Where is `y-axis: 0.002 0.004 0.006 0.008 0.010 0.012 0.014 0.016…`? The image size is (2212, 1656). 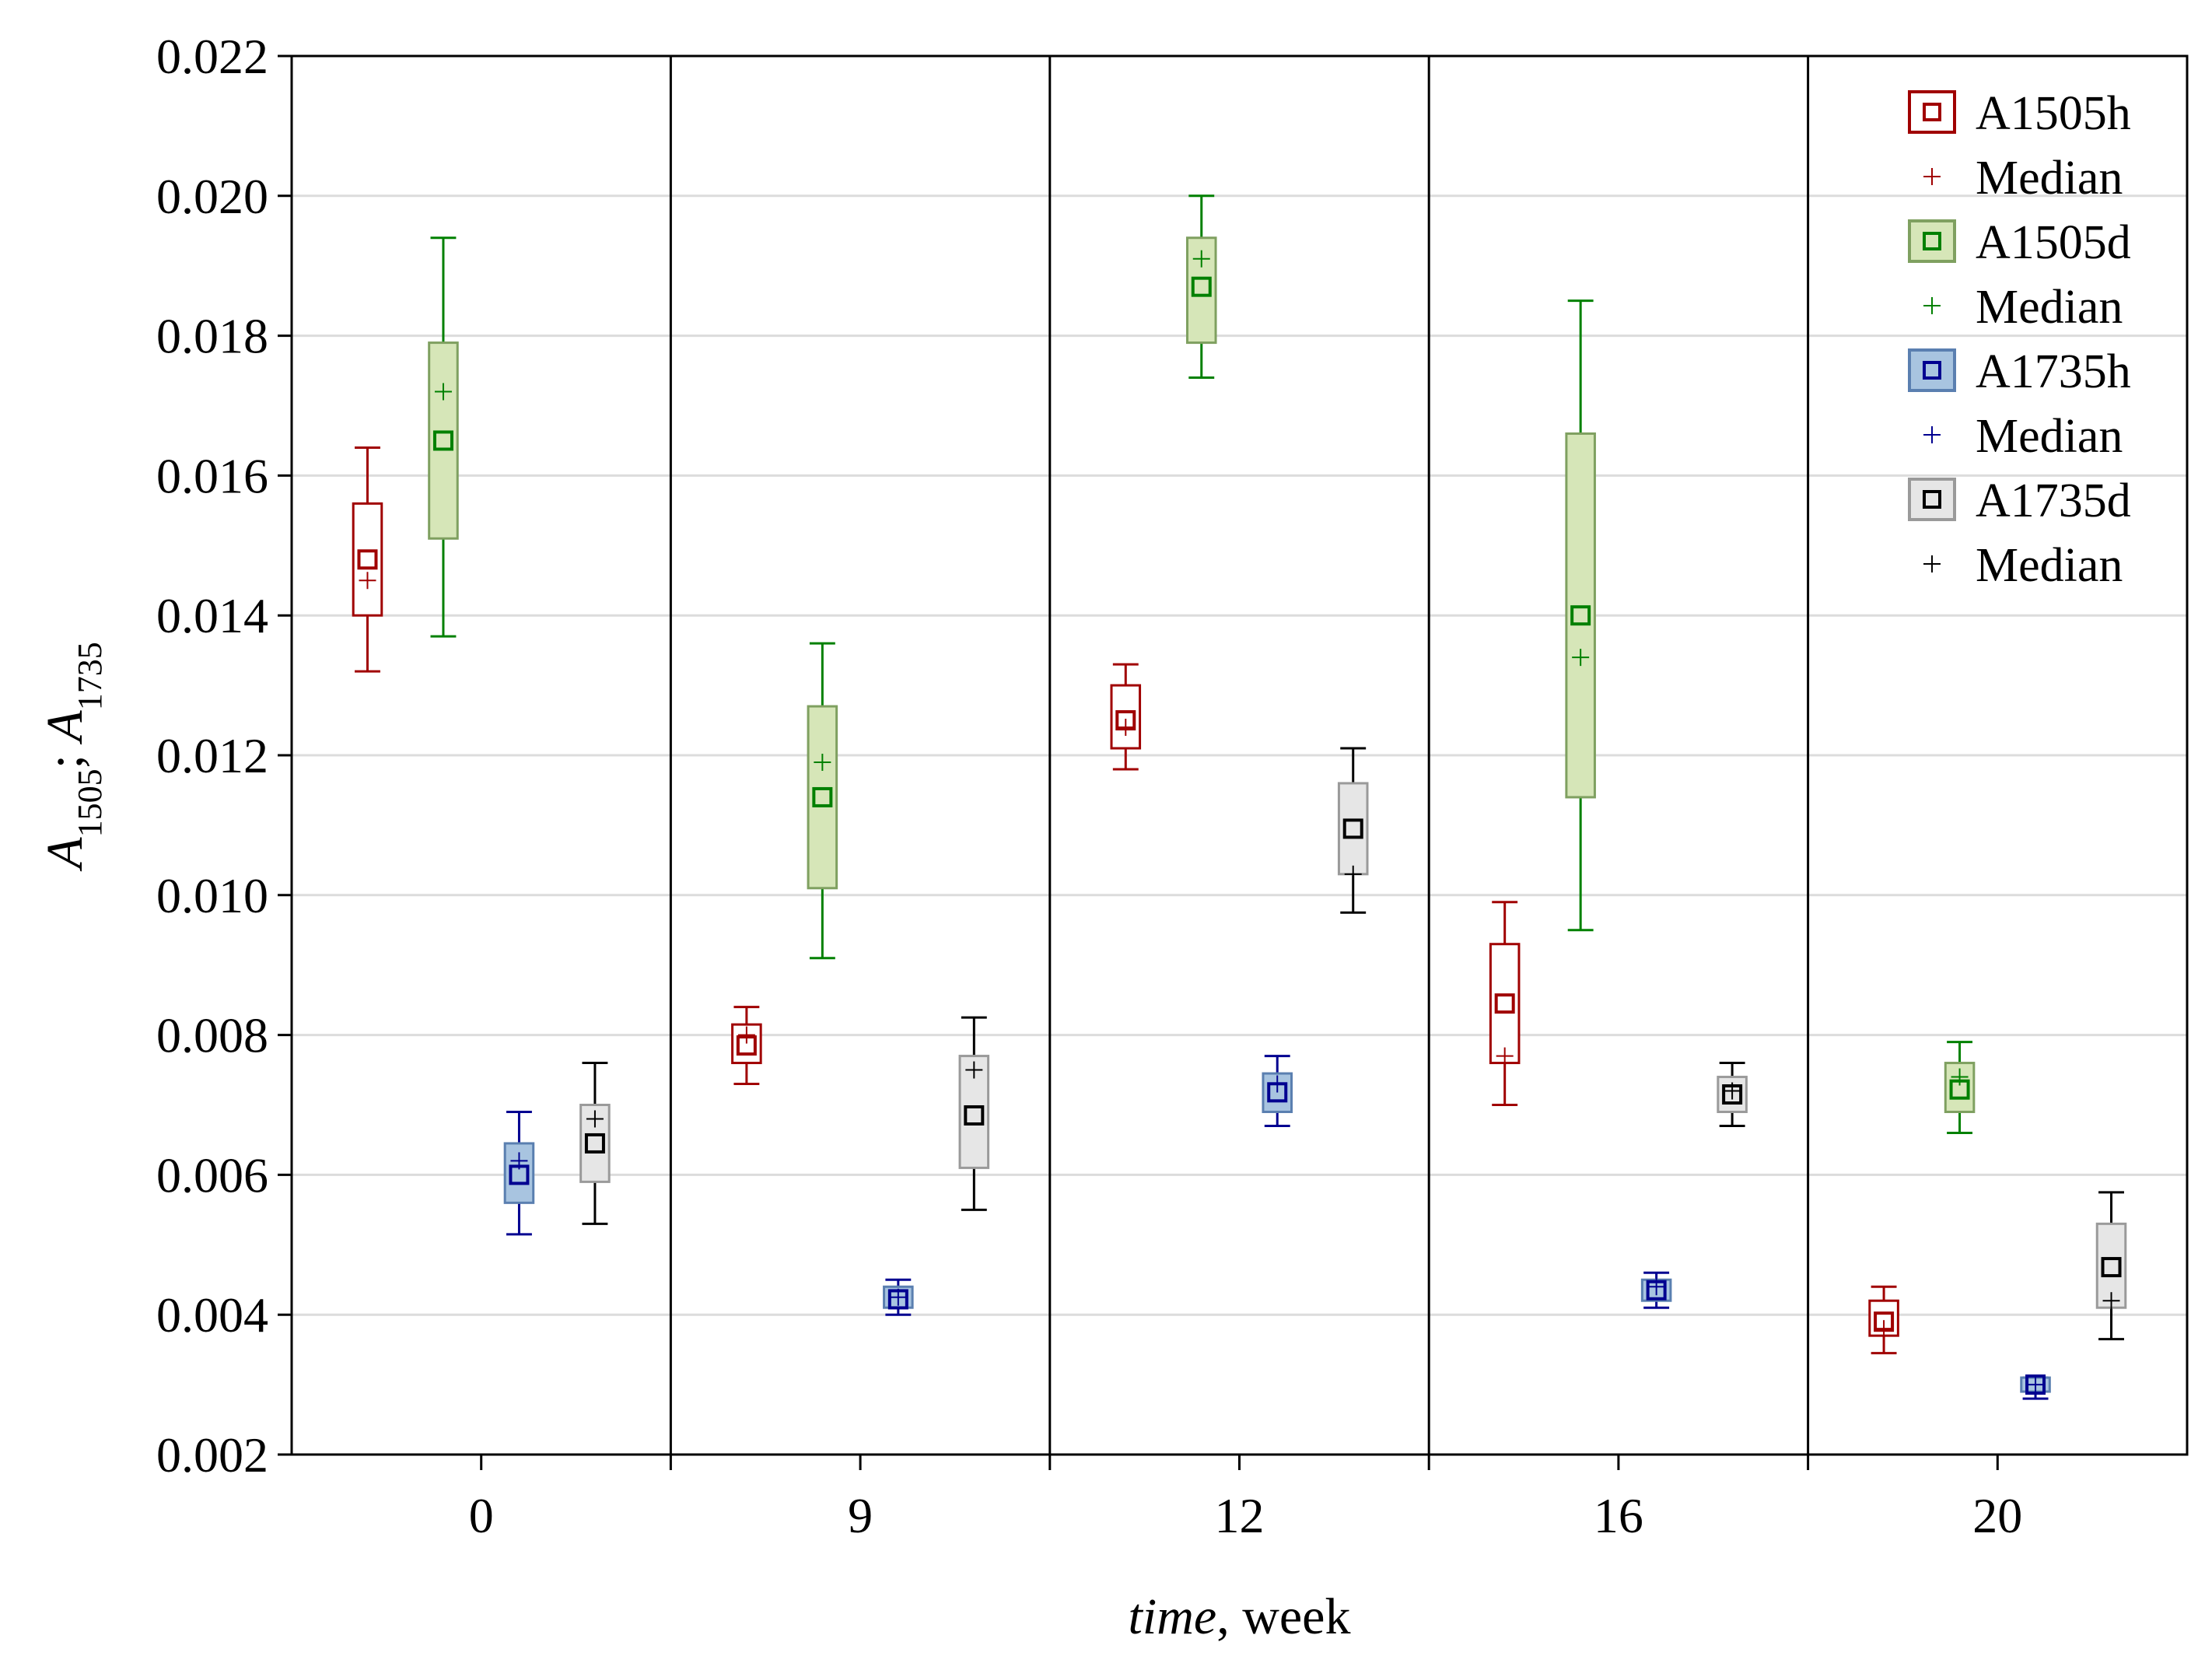
y-axis: 0.002 0.004 0.006 0.008 0.010 0.012 0.014 0.016… is located at coordinates (224, 756).